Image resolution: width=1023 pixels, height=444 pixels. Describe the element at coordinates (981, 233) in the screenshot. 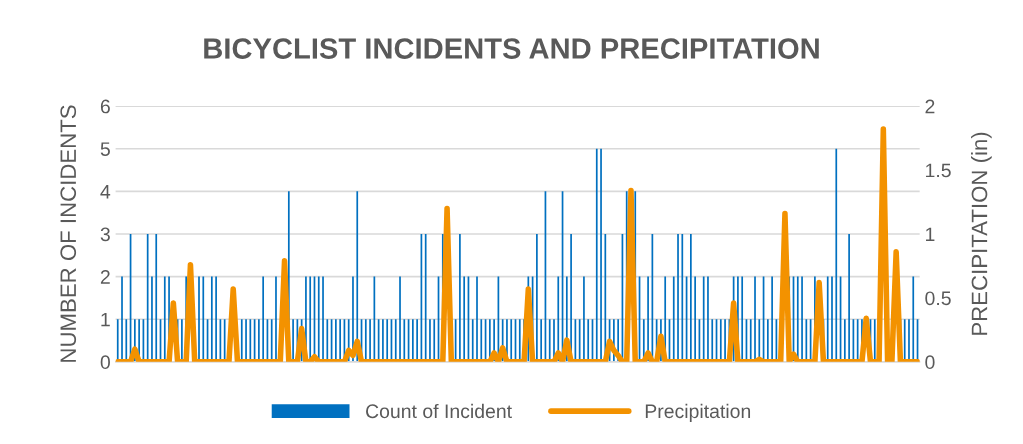

I see `y2-axis-title: PRECIPITATION (in)` at that location.